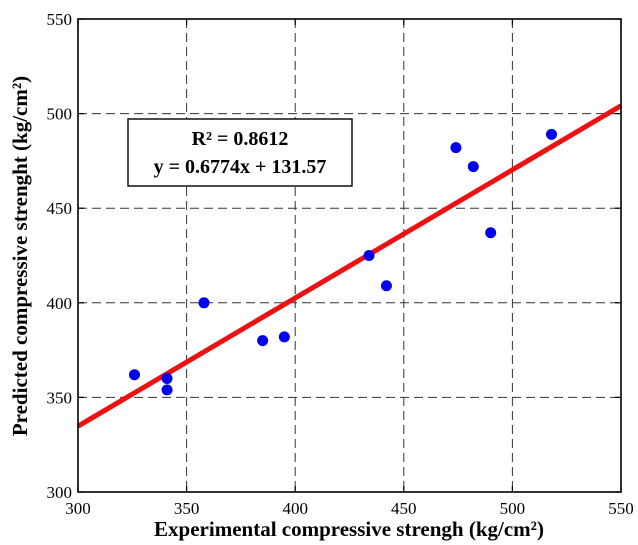 The width and height of the screenshot is (638, 545). What do you see at coordinates (240, 167) in the screenshot?
I see `regression-equation-label: y = 0.6774x + 131.57` at bounding box center [240, 167].